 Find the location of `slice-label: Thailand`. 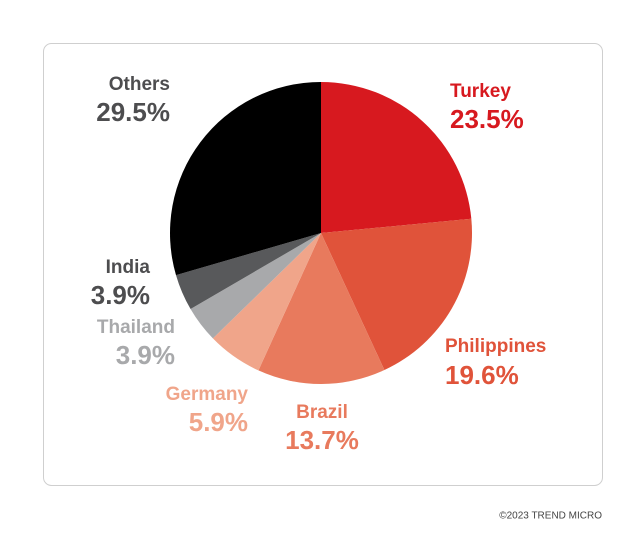

slice-label: Thailand is located at coordinates (136, 327).